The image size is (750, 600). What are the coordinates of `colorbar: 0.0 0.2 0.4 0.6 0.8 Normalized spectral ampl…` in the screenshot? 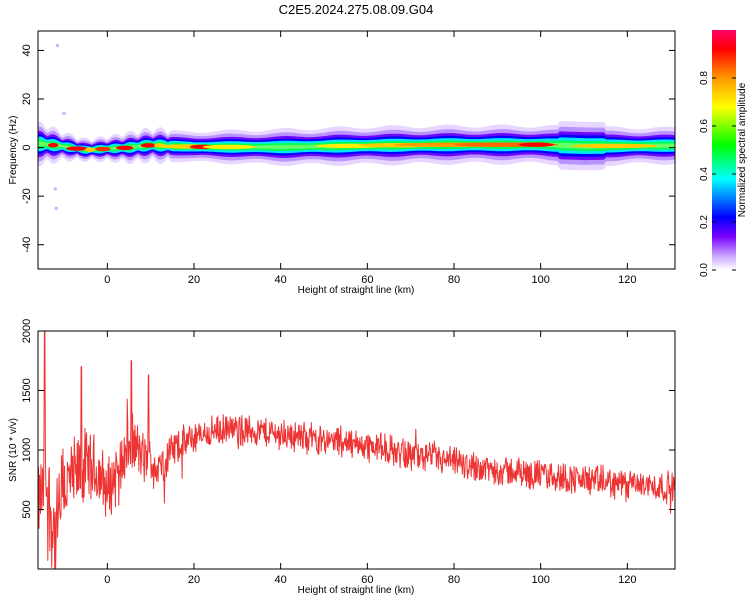 It's located at (723, 153).